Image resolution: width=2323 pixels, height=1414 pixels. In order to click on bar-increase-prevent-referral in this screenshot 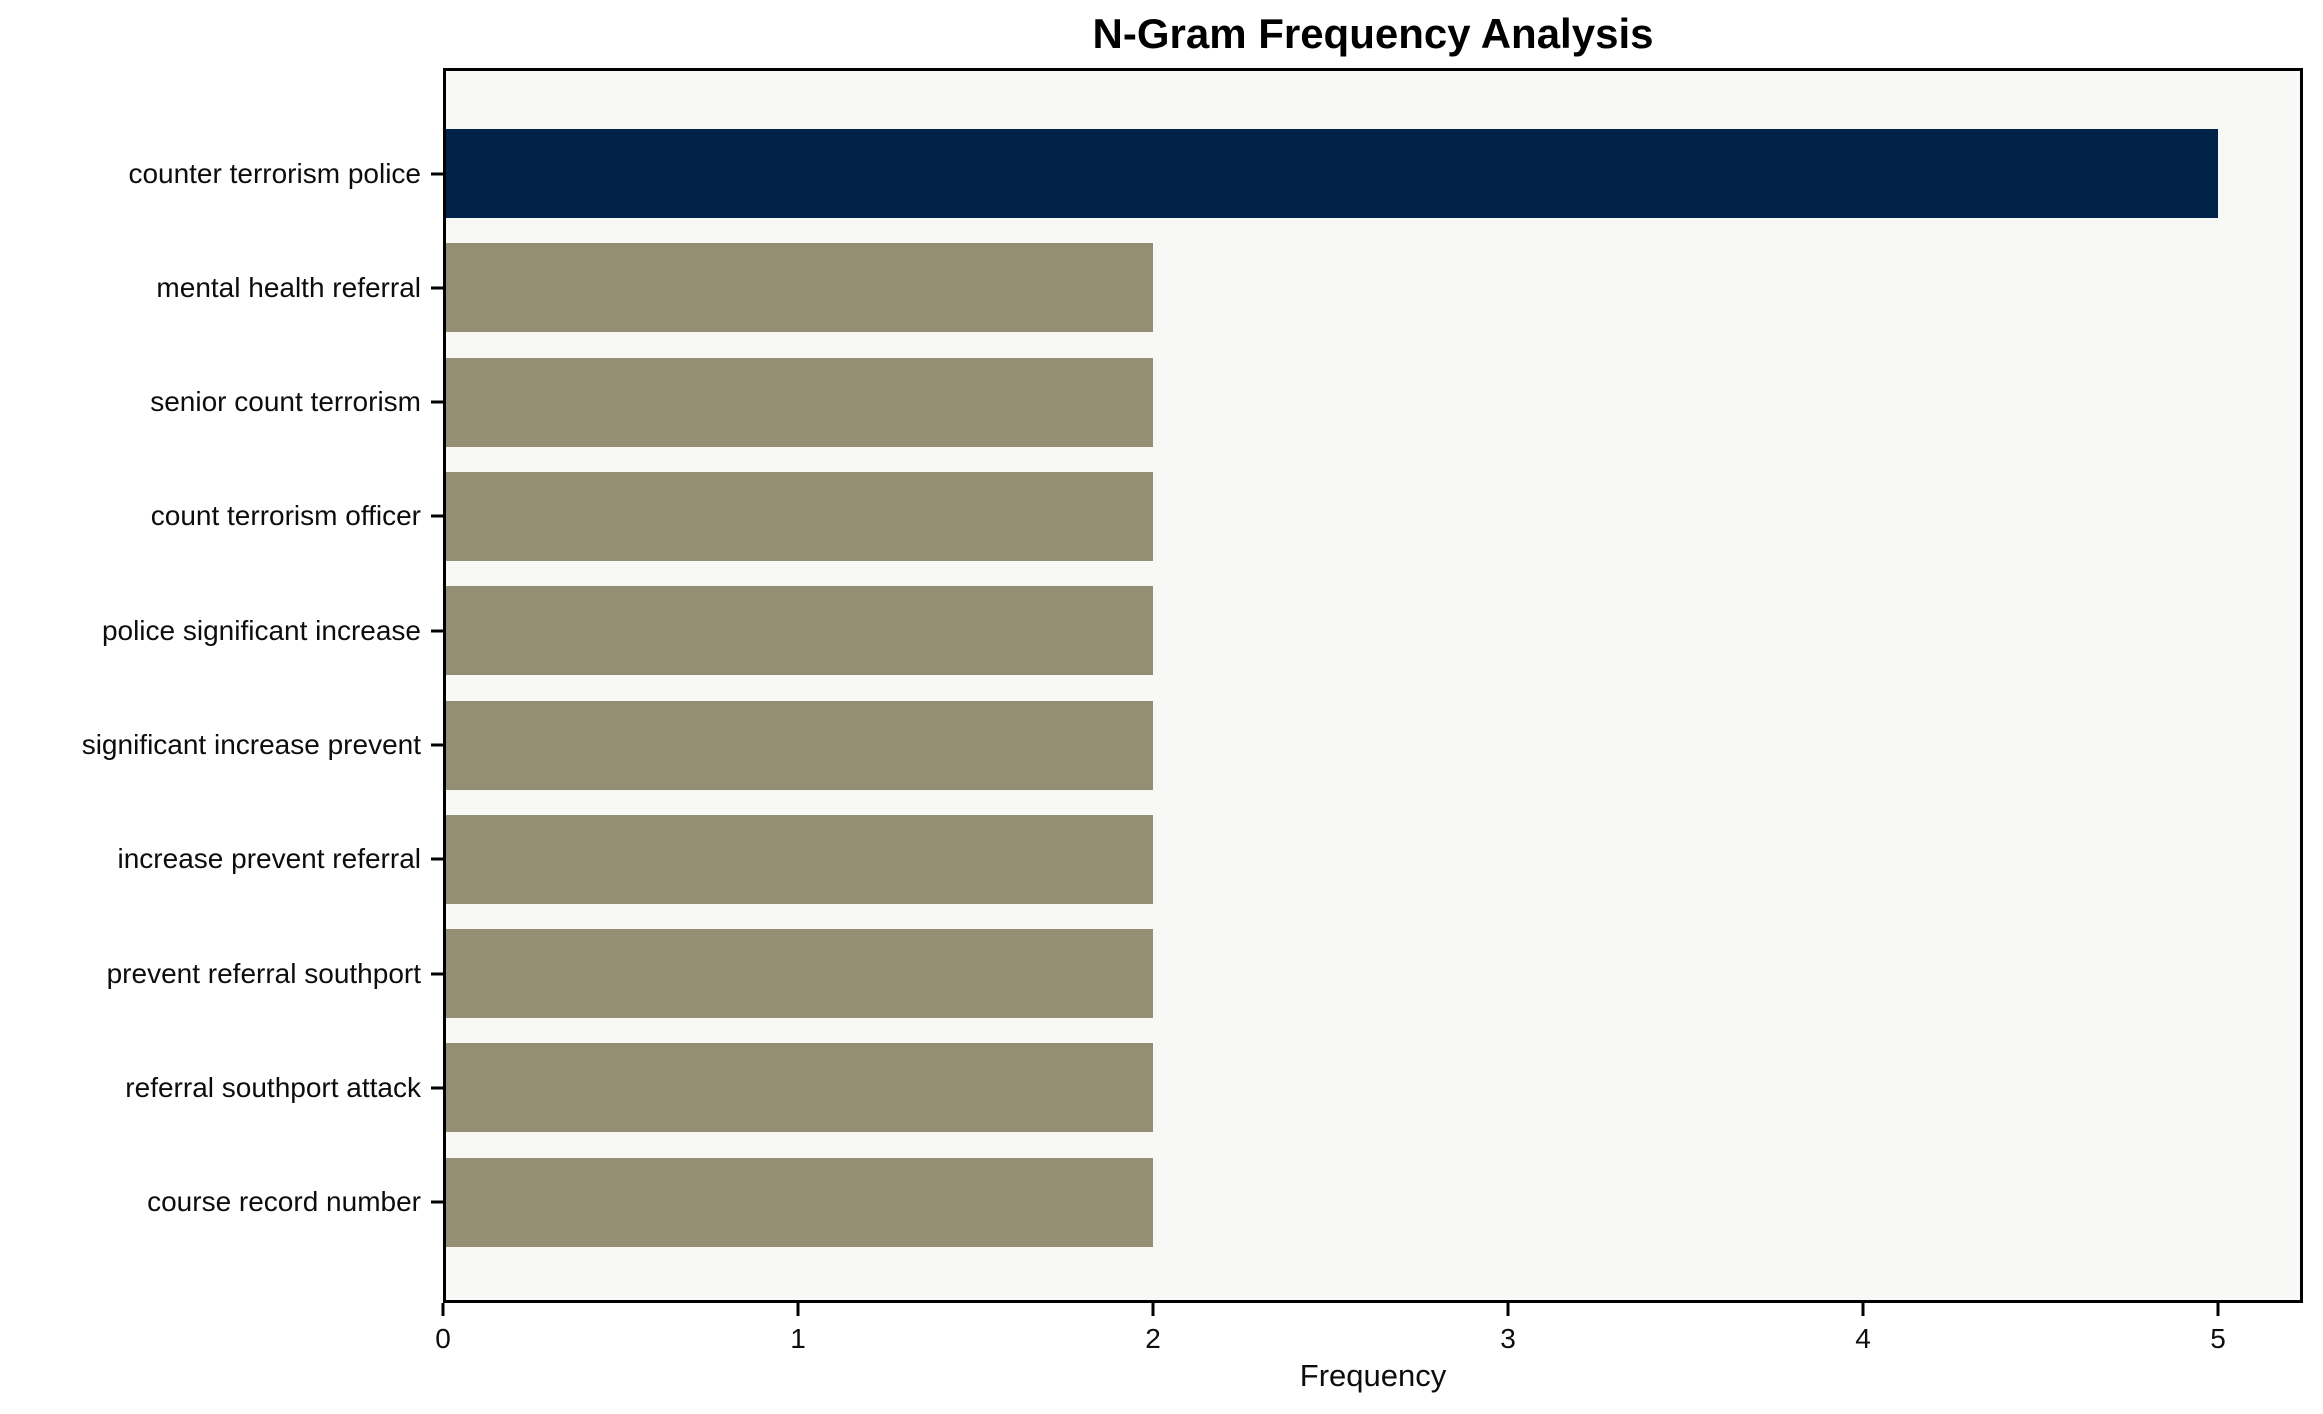, I will do `click(799, 859)`.